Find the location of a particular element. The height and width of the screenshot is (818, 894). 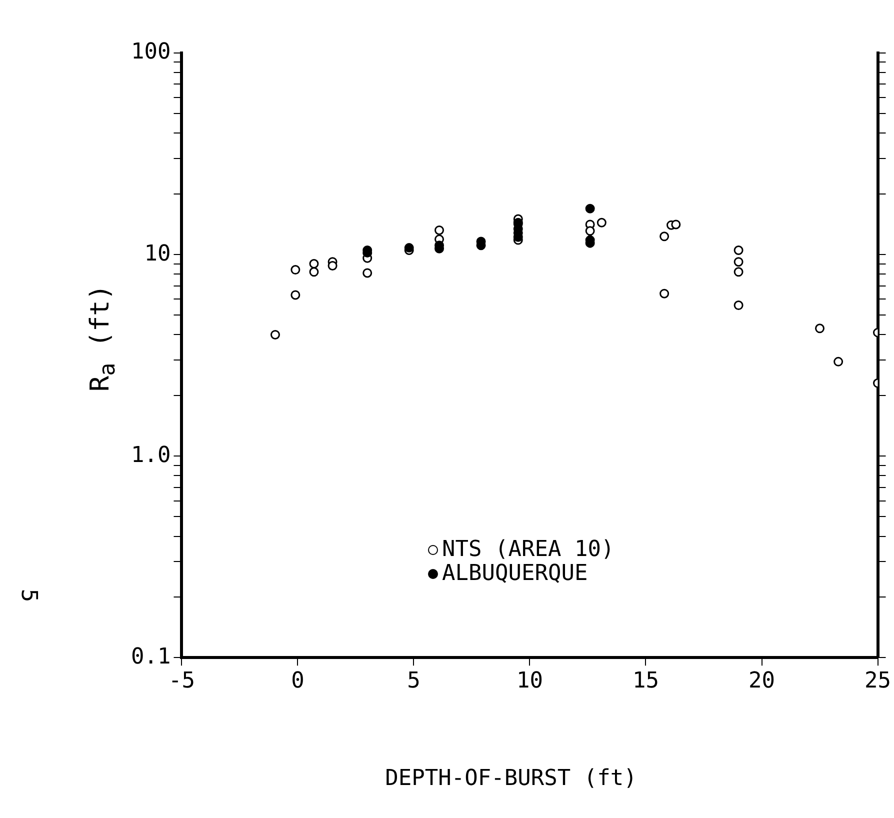

legend-label: NTS (AREA 10) is located at coordinates (528, 549).